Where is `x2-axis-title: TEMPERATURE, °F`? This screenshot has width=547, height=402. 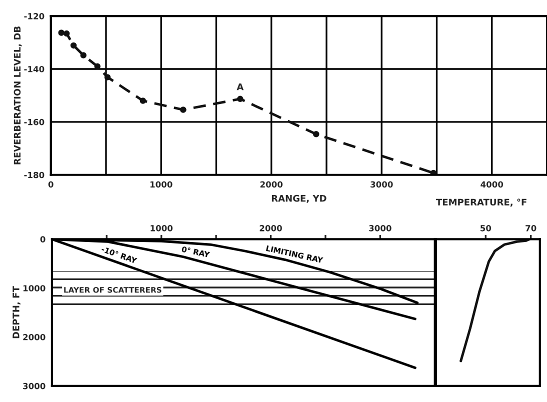
x2-axis-title: TEMPERATURE, °F is located at coordinates (481, 202).